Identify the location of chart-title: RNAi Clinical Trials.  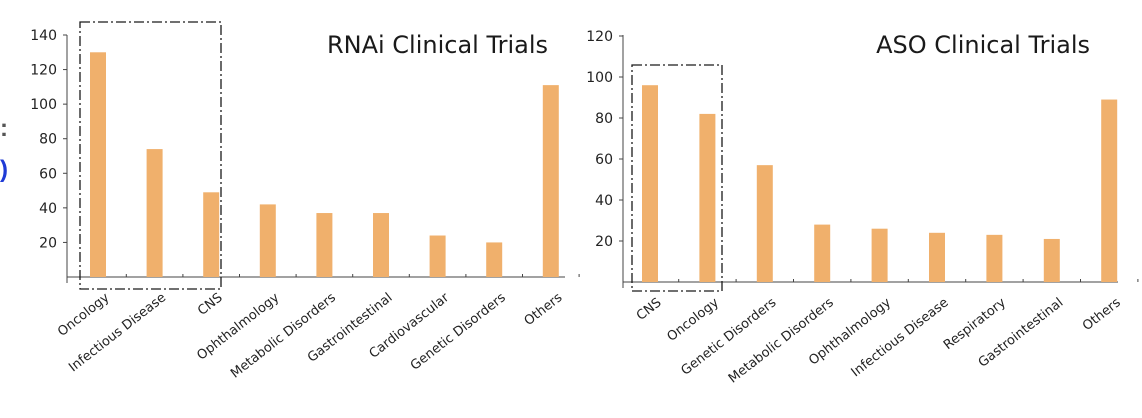
(437, 45).